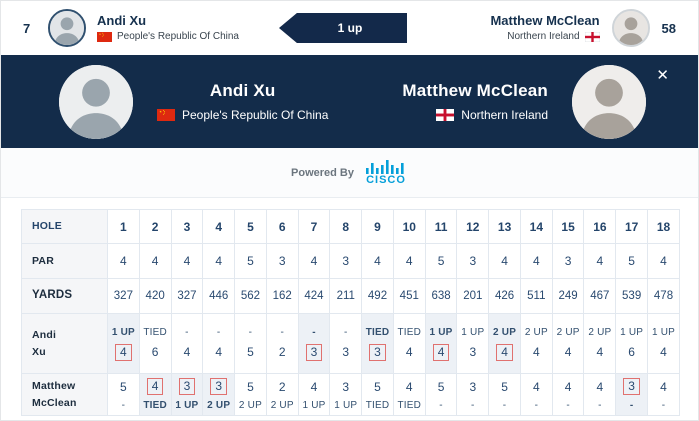 This screenshot has width=699, height=421. What do you see at coordinates (219, 226) in the screenshot?
I see `hole-number: 4` at bounding box center [219, 226].